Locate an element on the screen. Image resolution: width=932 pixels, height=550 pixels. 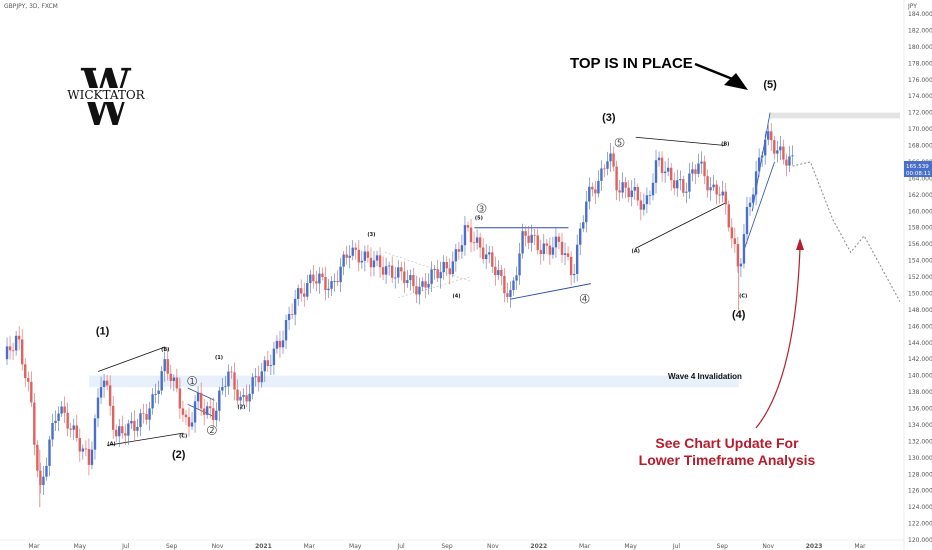
wave-channel-line is located at coordinates (145, 439).